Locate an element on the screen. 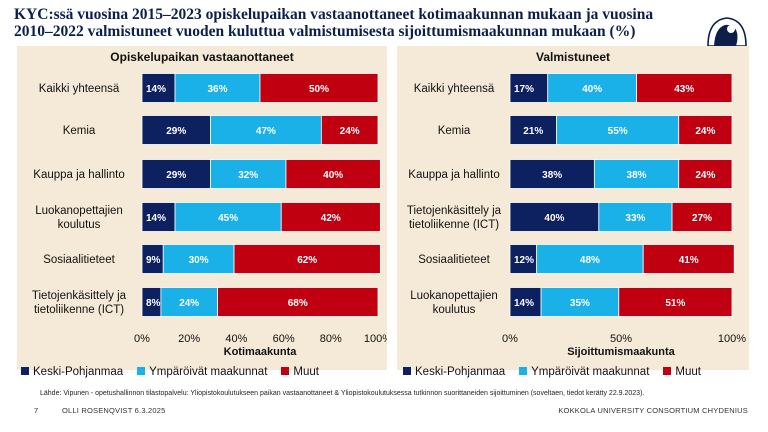 The height and width of the screenshot is (432, 768). data-label-sosiaalitieteet-ymparoivat-maakunnat: 30% is located at coordinates (199, 260).